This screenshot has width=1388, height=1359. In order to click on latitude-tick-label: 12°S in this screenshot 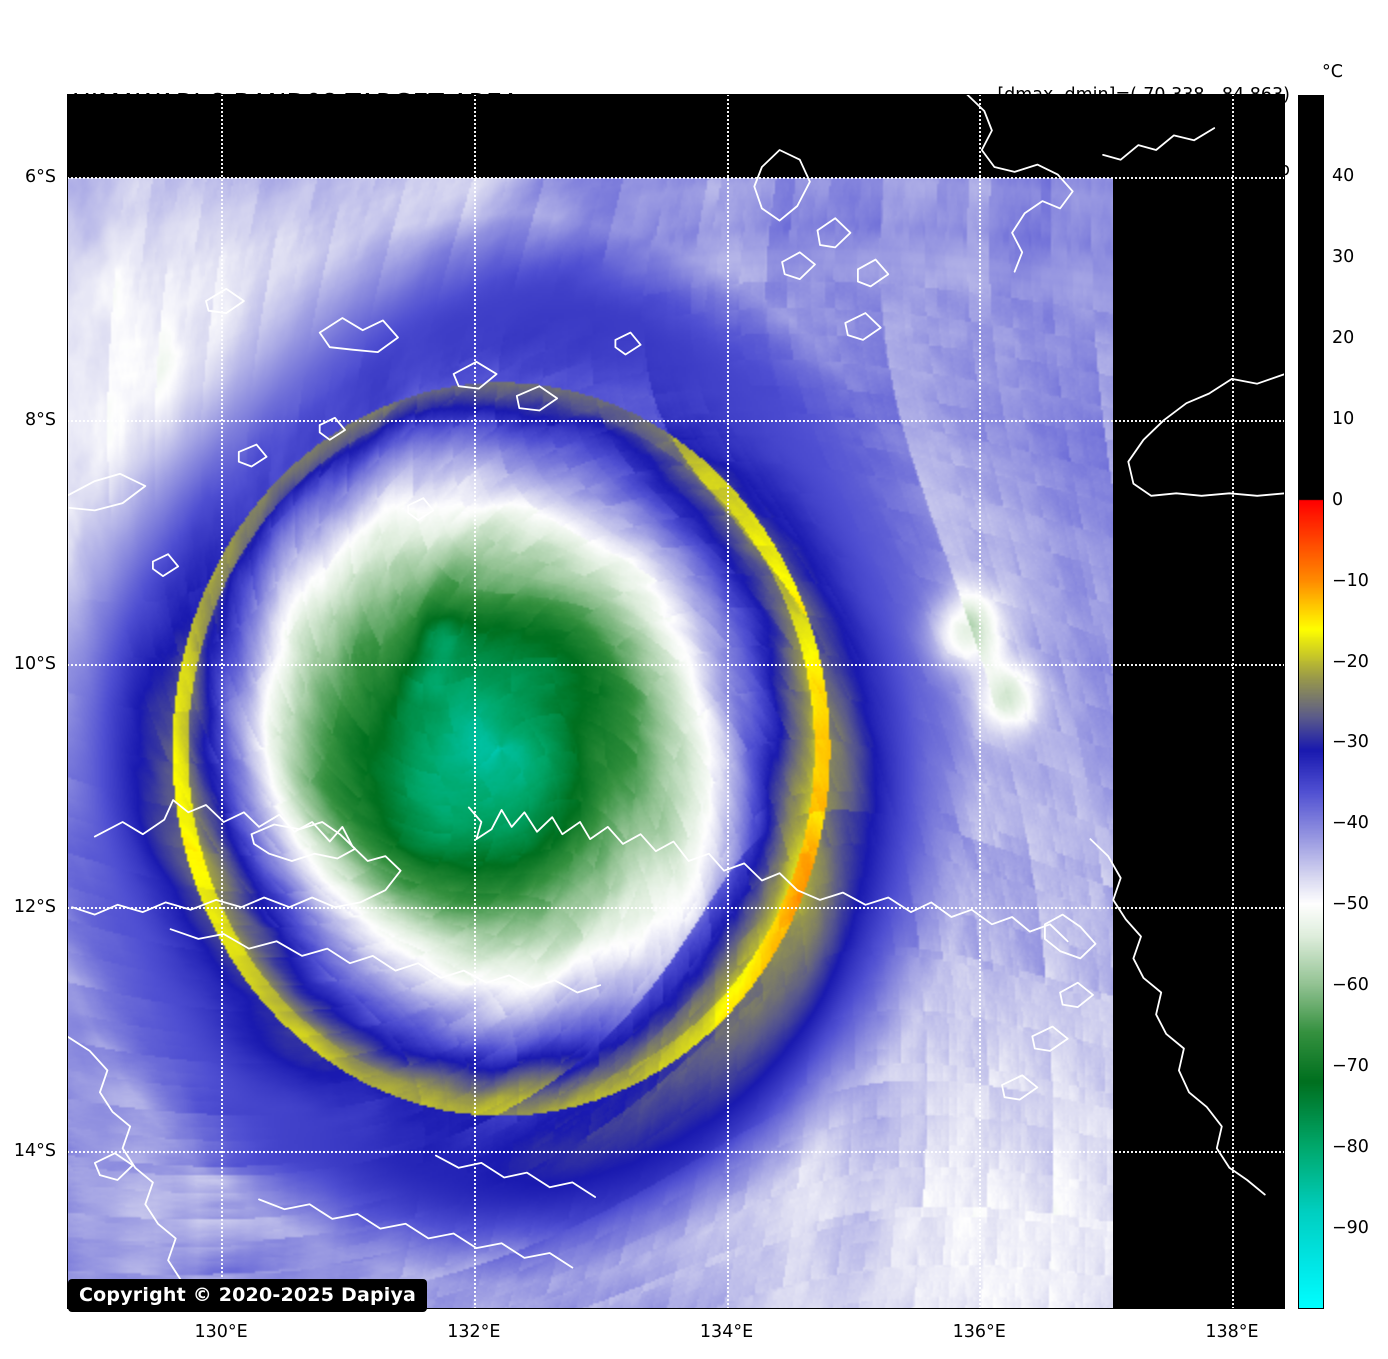, I will do `click(34, 907)`.